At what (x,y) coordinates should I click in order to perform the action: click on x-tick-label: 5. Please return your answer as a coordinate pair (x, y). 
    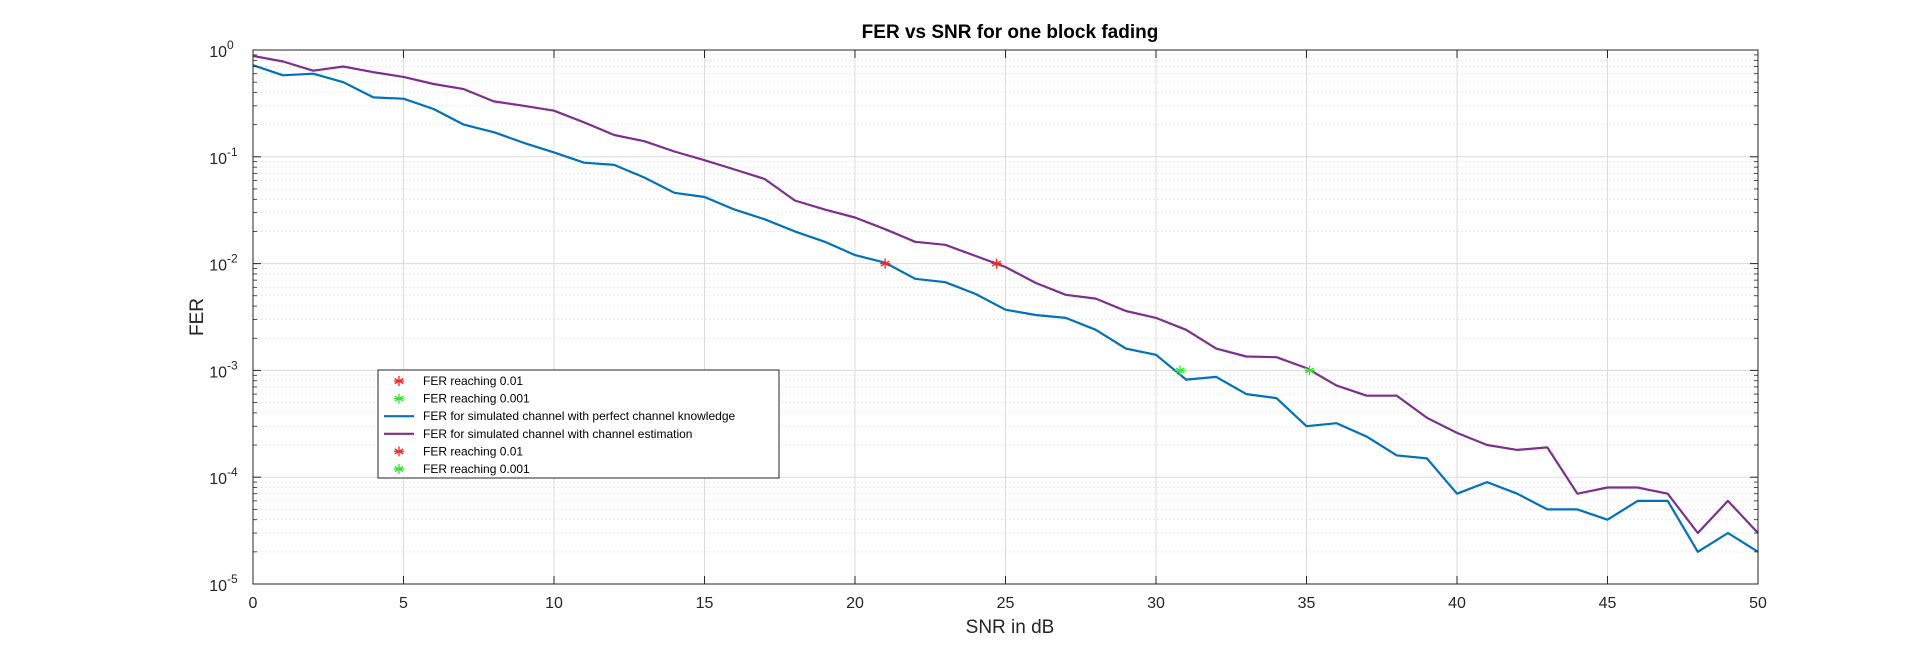
    Looking at the image, I should click on (403, 603).